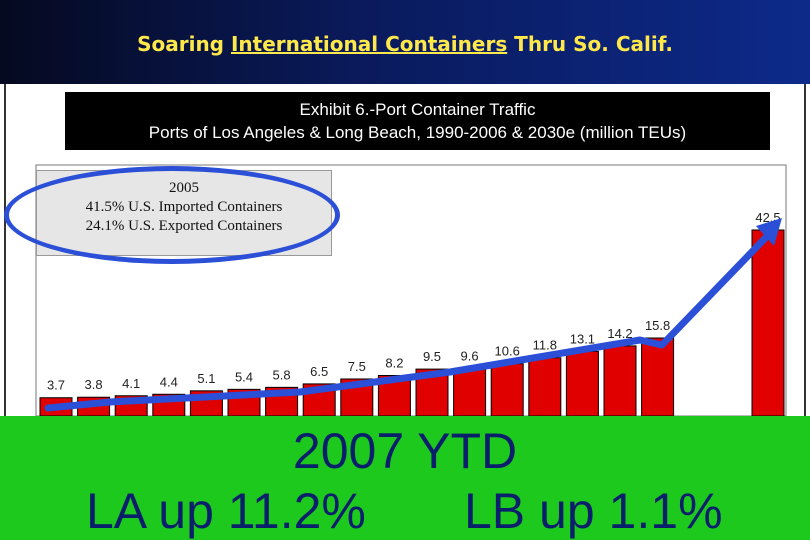 The image size is (810, 540). What do you see at coordinates (244, 376) in the screenshot?
I see `data-label-1995: 5.4` at bounding box center [244, 376].